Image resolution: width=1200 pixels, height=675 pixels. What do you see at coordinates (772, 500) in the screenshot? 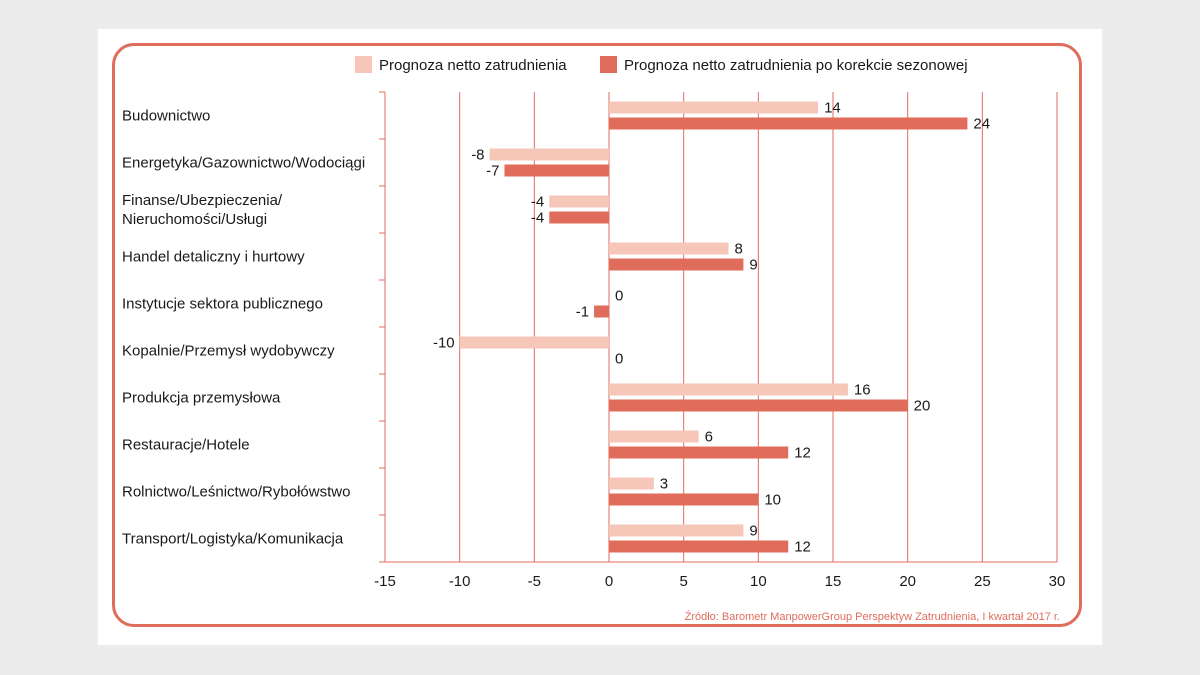
I see `adjusted-forecast-value-label: 10` at bounding box center [772, 500].